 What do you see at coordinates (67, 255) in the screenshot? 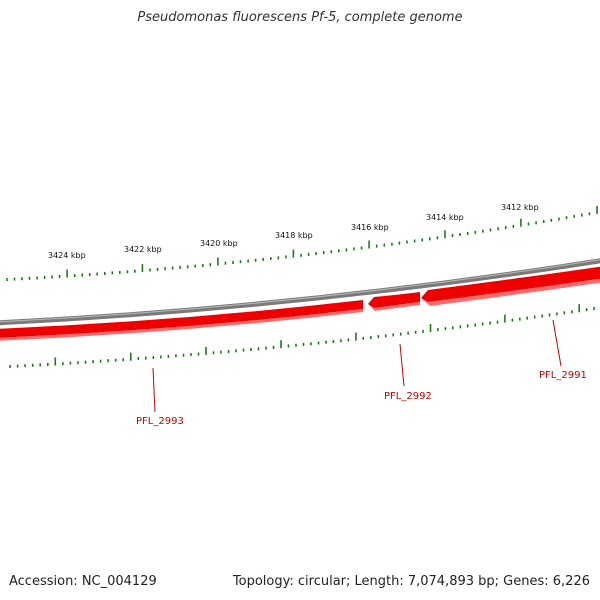
I see `scale-label: 3424 kbp` at bounding box center [67, 255].